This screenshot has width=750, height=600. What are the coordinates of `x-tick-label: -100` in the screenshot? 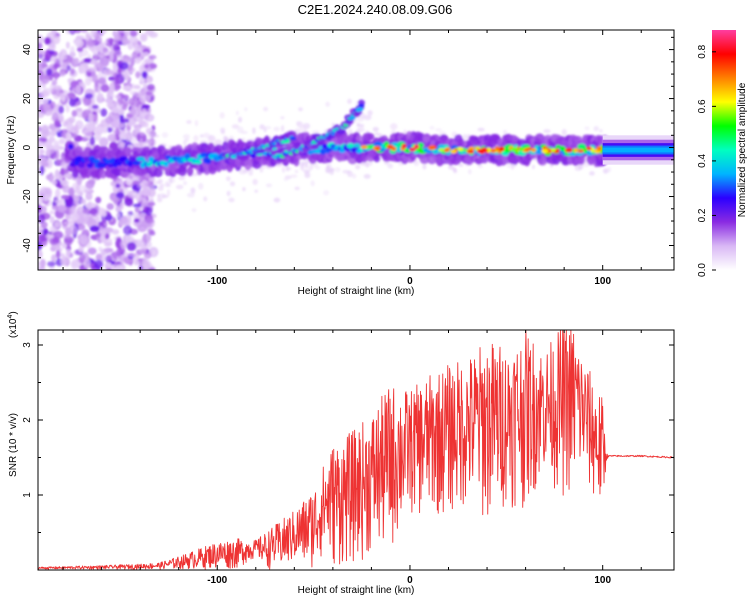 It's located at (217, 580).